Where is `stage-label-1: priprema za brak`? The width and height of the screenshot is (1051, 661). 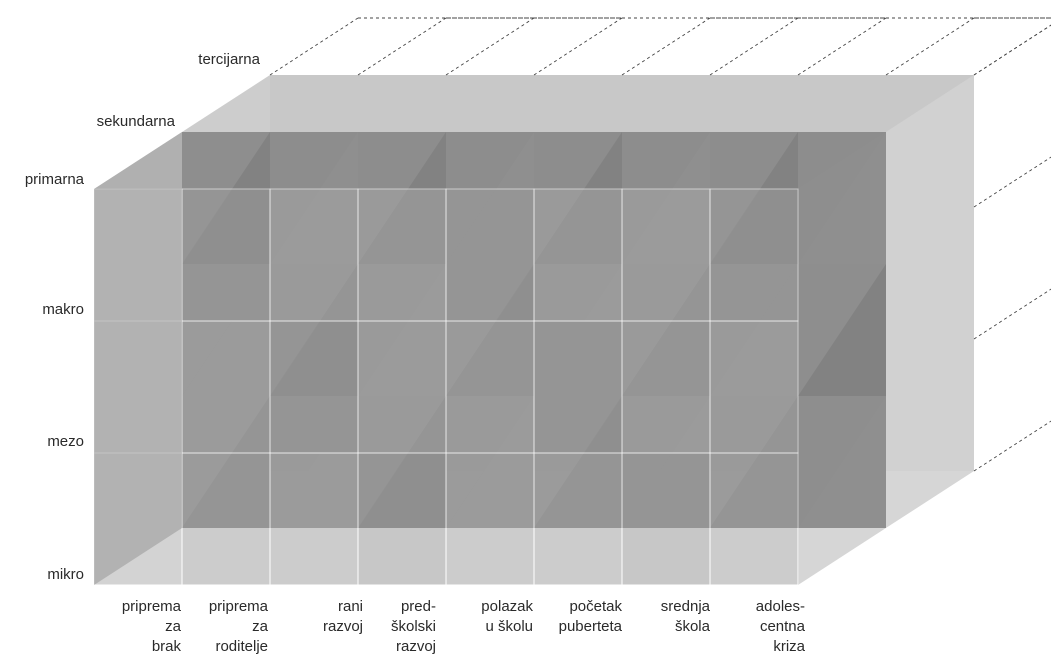 stage-label-1: priprema za brak is located at coordinates (151, 626).